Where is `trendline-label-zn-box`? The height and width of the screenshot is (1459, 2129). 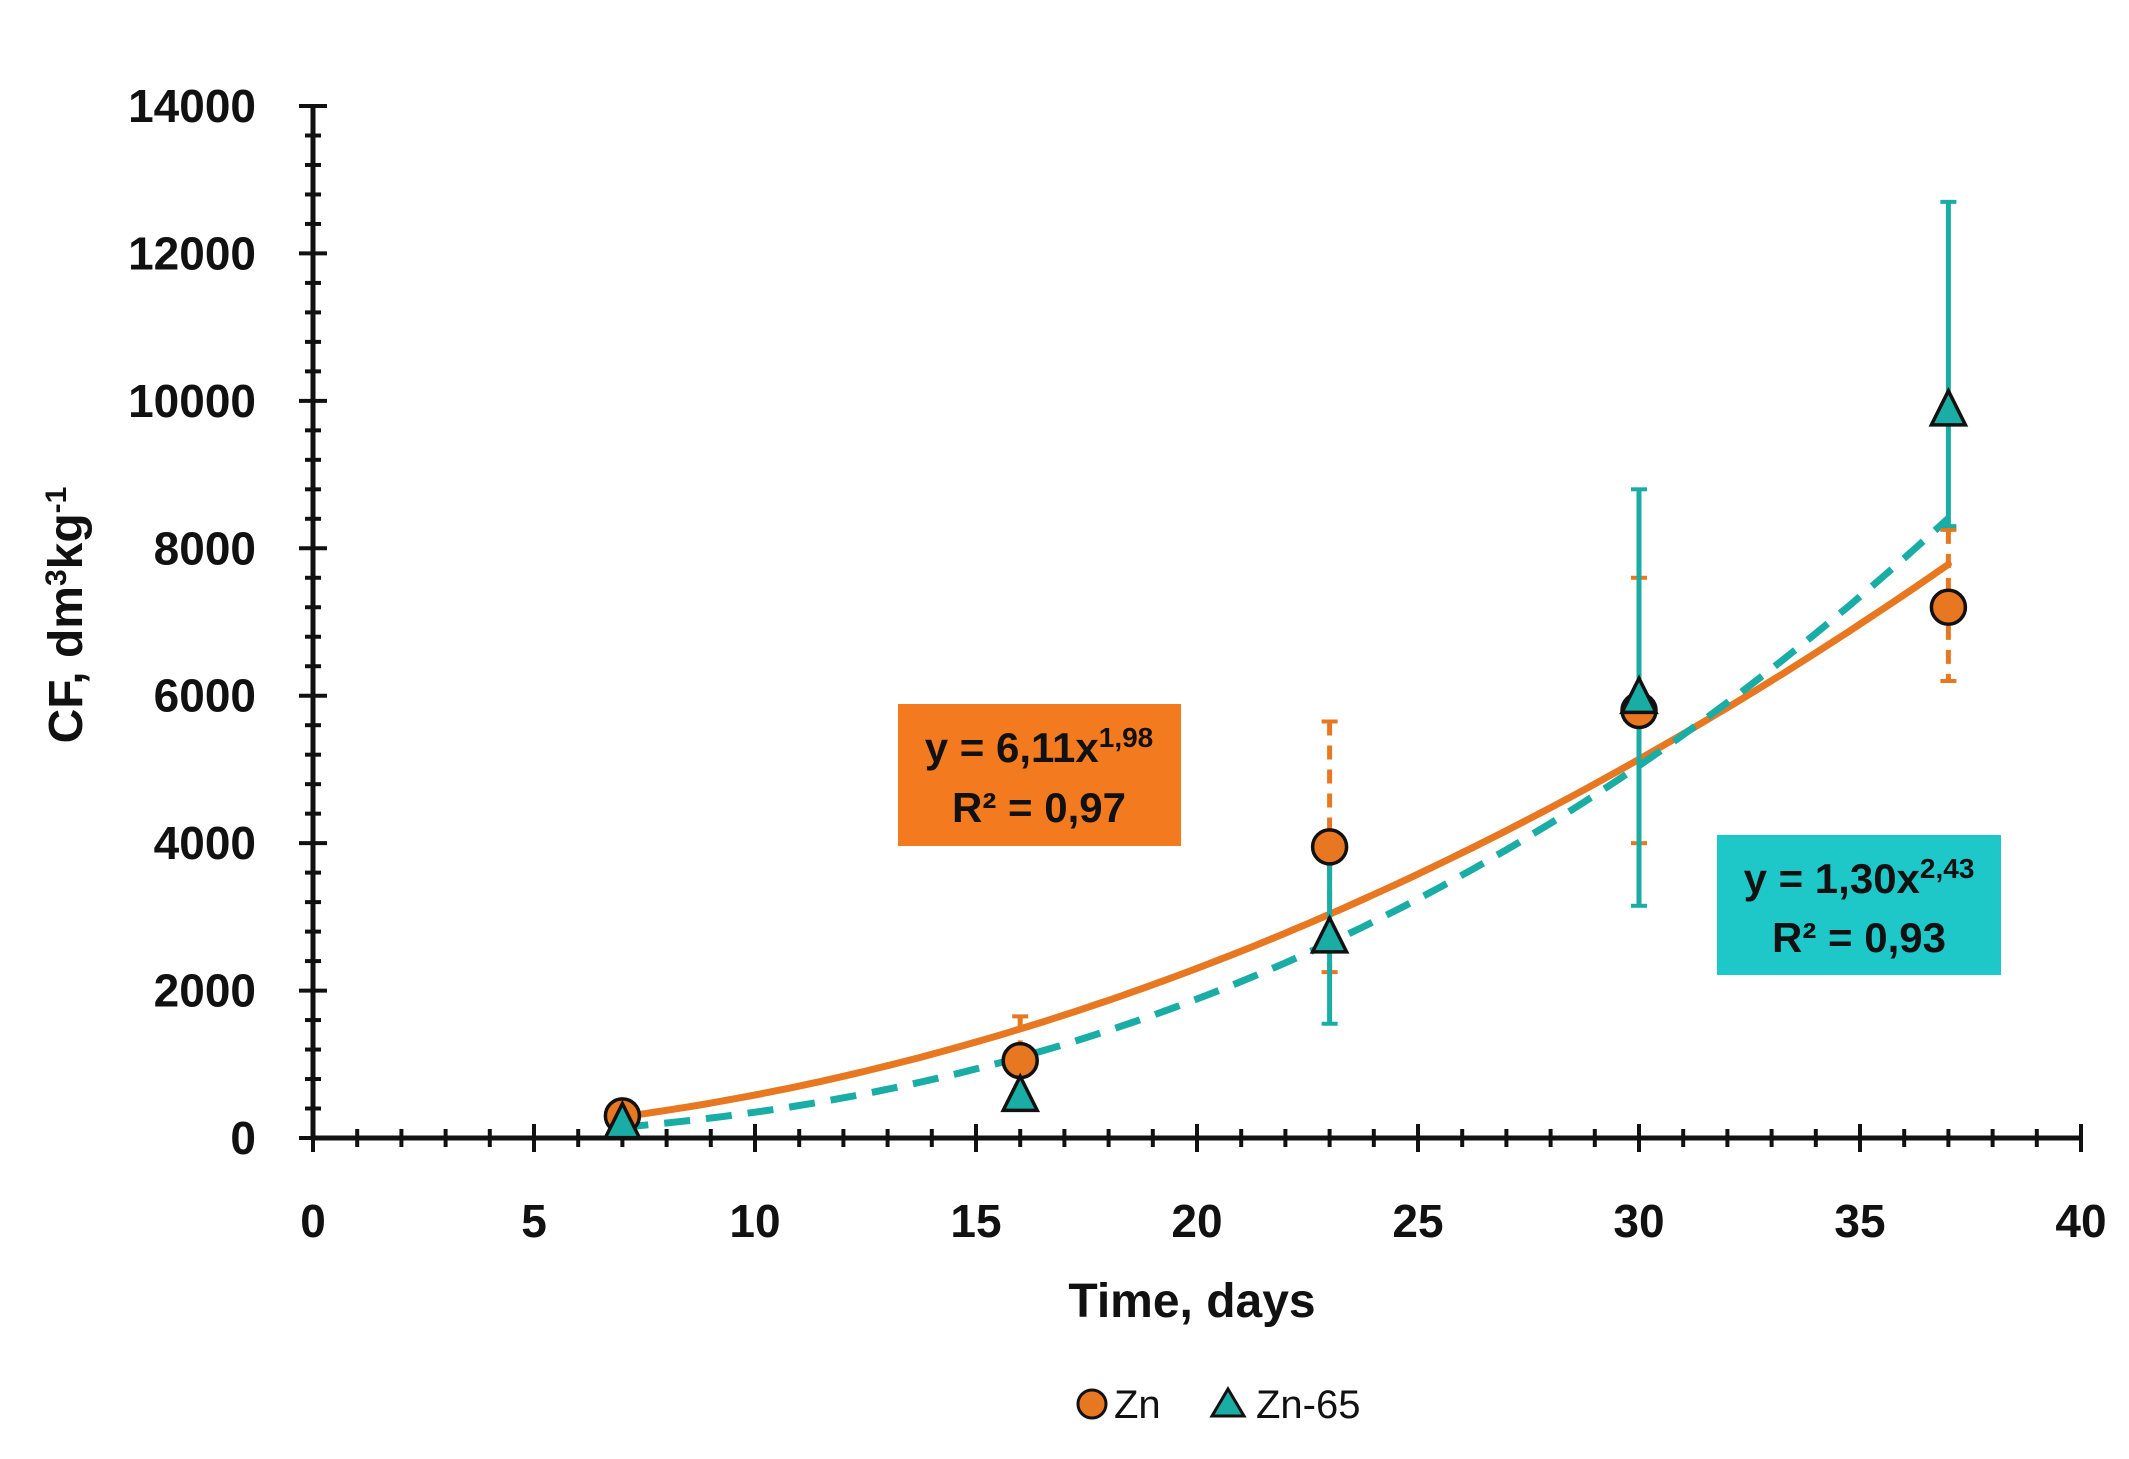
trendline-label-zn-box is located at coordinates (1039, 775).